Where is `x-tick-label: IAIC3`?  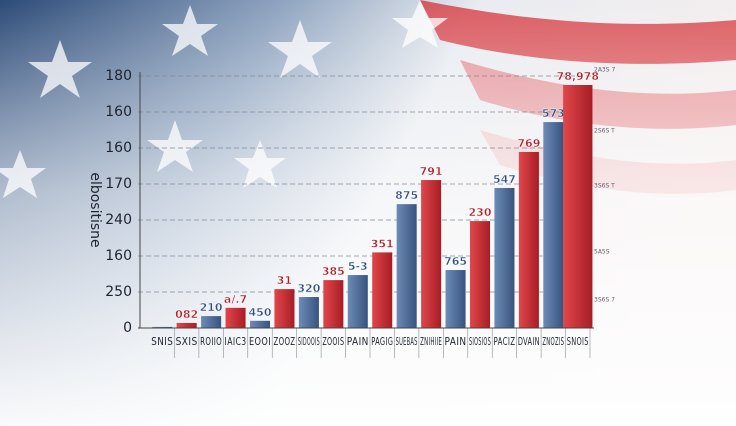 x-tick-label: IAIC3 is located at coordinates (236, 341).